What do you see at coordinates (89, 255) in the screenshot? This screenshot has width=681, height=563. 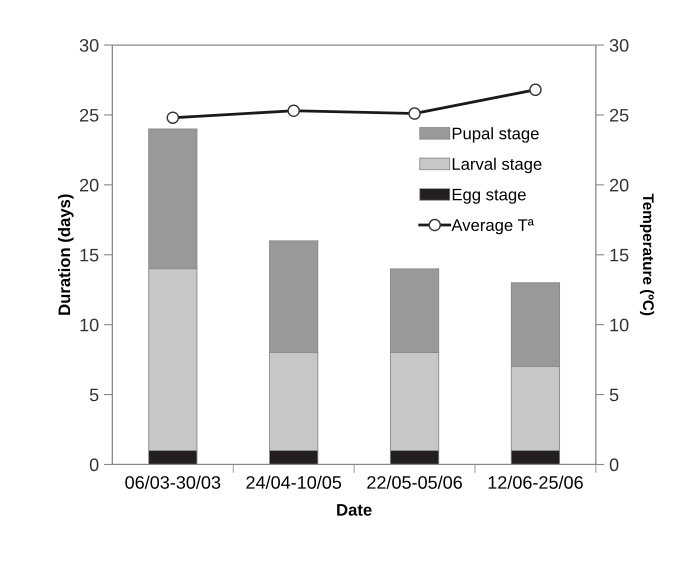 I see `y-tick-label: 15` at bounding box center [89, 255].